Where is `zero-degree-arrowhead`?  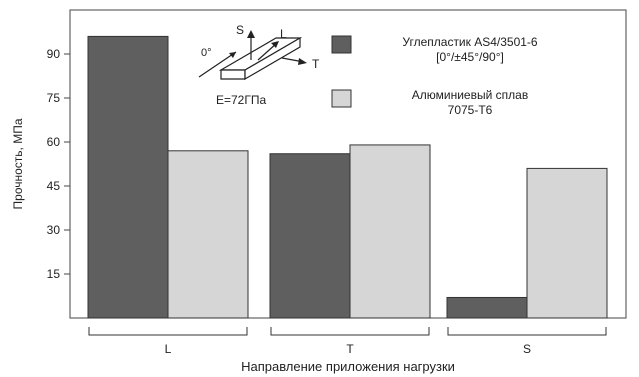
zero-degree-arrowhead is located at coordinates (232, 55).